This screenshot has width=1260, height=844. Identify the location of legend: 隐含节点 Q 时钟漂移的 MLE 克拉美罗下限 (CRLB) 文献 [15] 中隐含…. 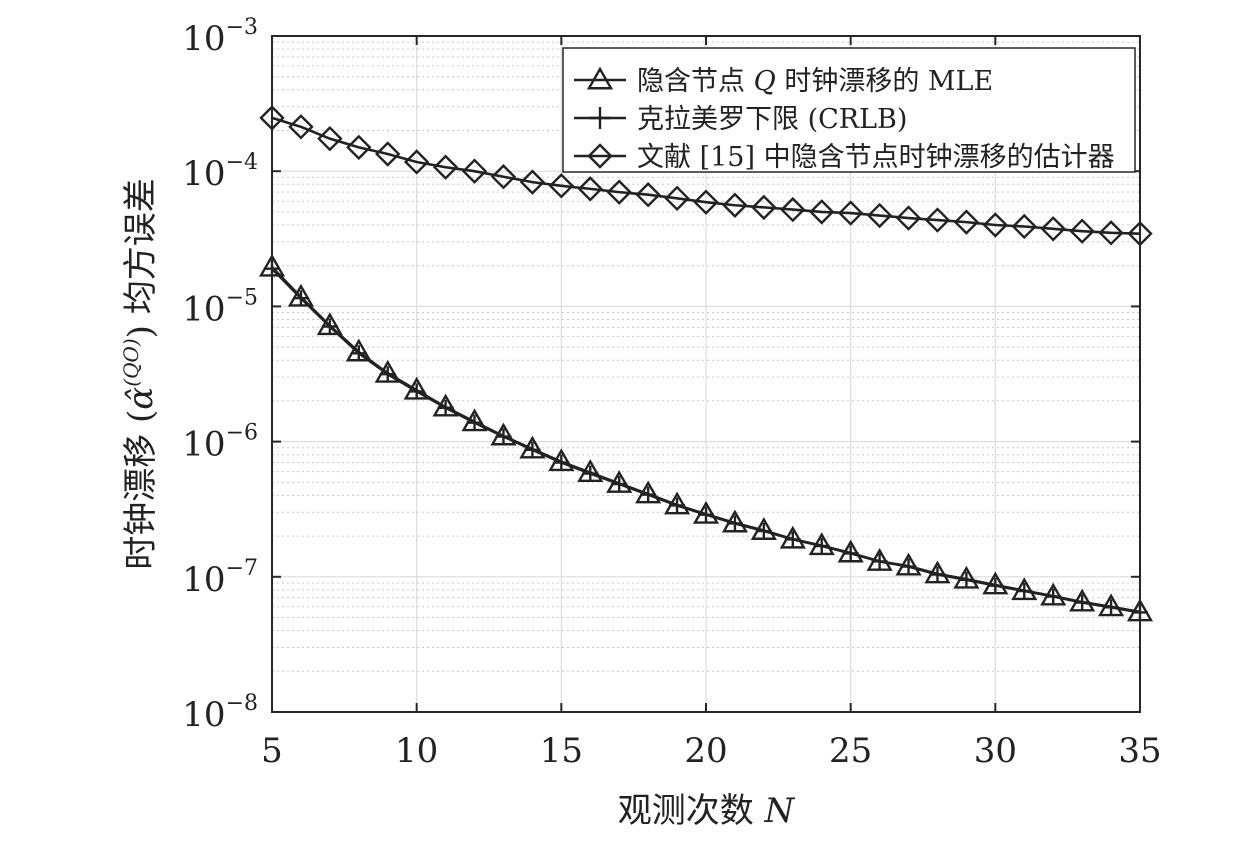
(849, 110).